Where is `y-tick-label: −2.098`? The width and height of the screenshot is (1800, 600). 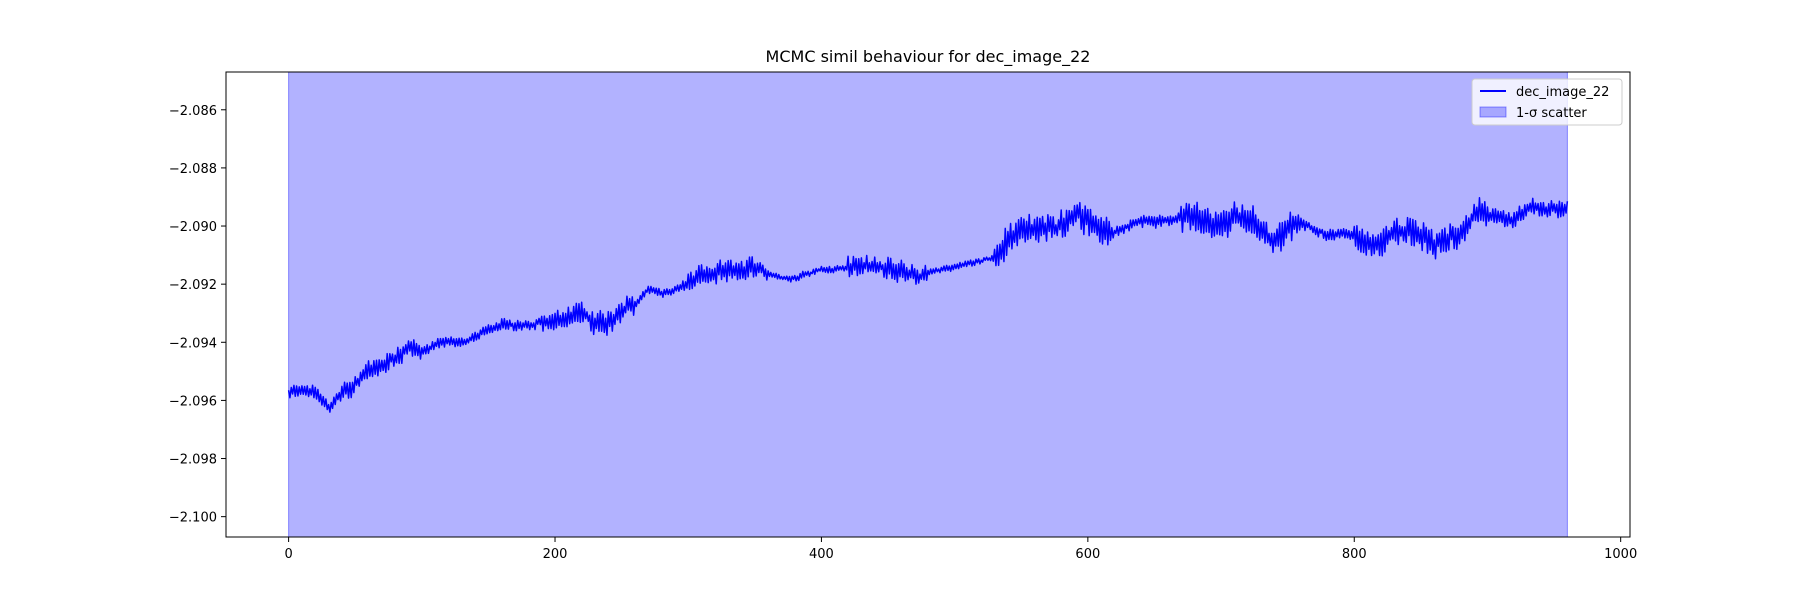 y-tick-label: −2.098 is located at coordinates (193, 460).